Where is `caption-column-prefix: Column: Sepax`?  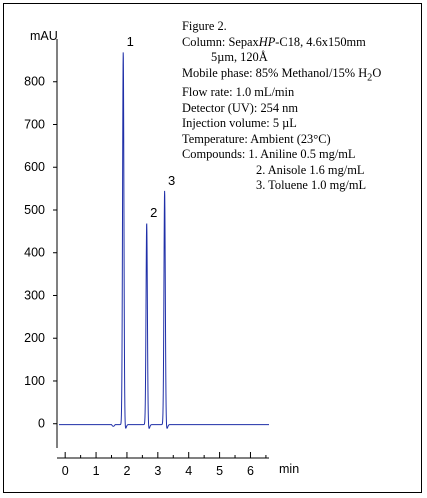 caption-column-prefix: Column: Sepax is located at coordinates (220, 41).